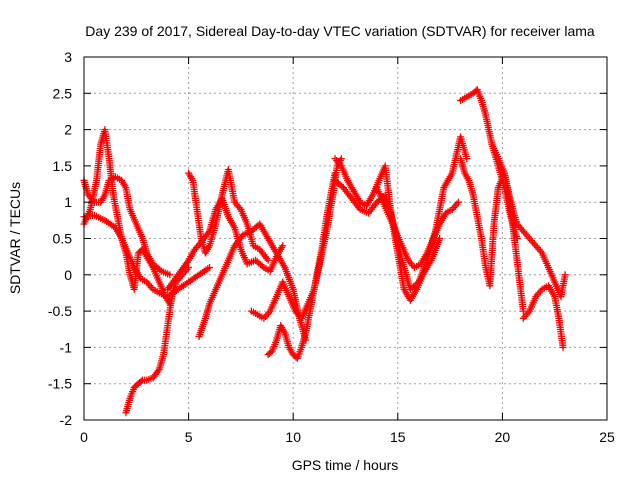 The width and height of the screenshot is (640, 480). I want to click on series-track-j, so click(387, 229).